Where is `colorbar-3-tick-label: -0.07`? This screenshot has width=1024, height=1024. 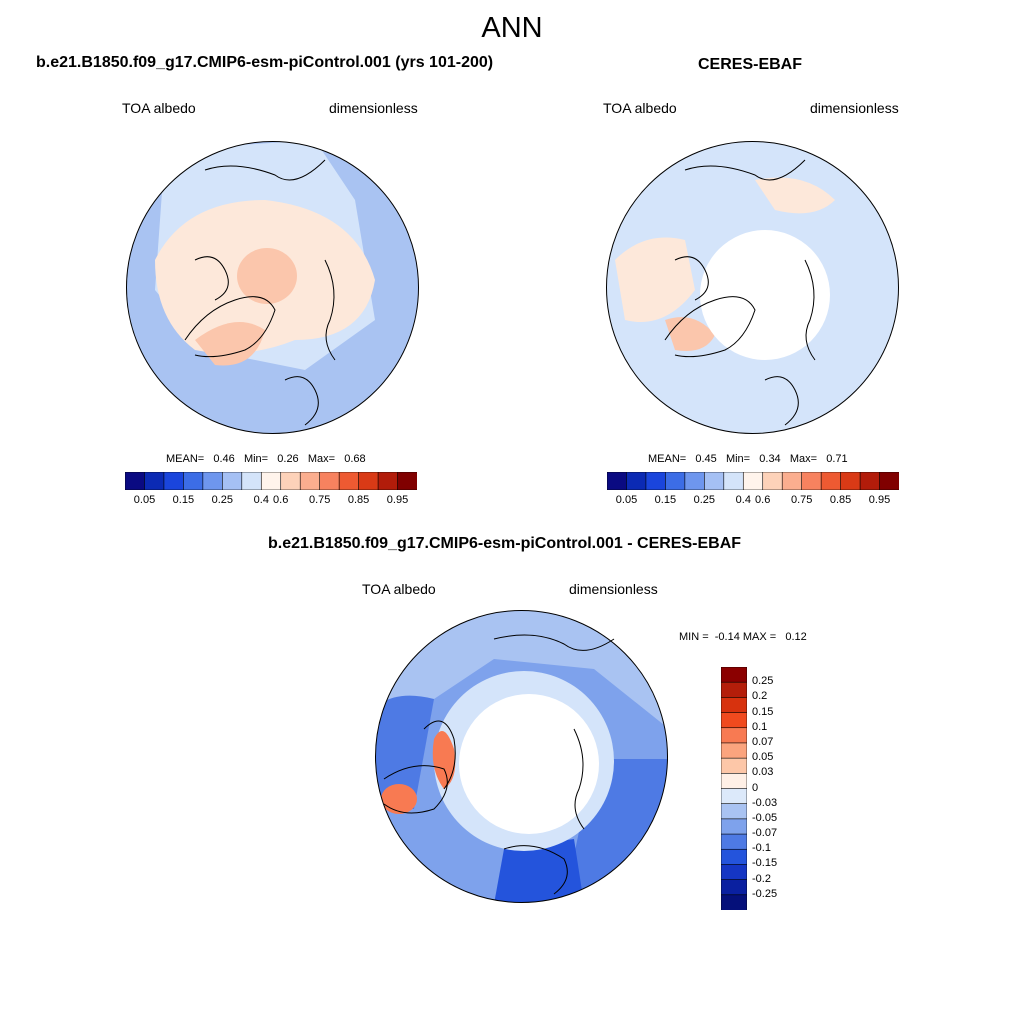
colorbar-3-tick-label: -0.07 is located at coordinates (765, 833).